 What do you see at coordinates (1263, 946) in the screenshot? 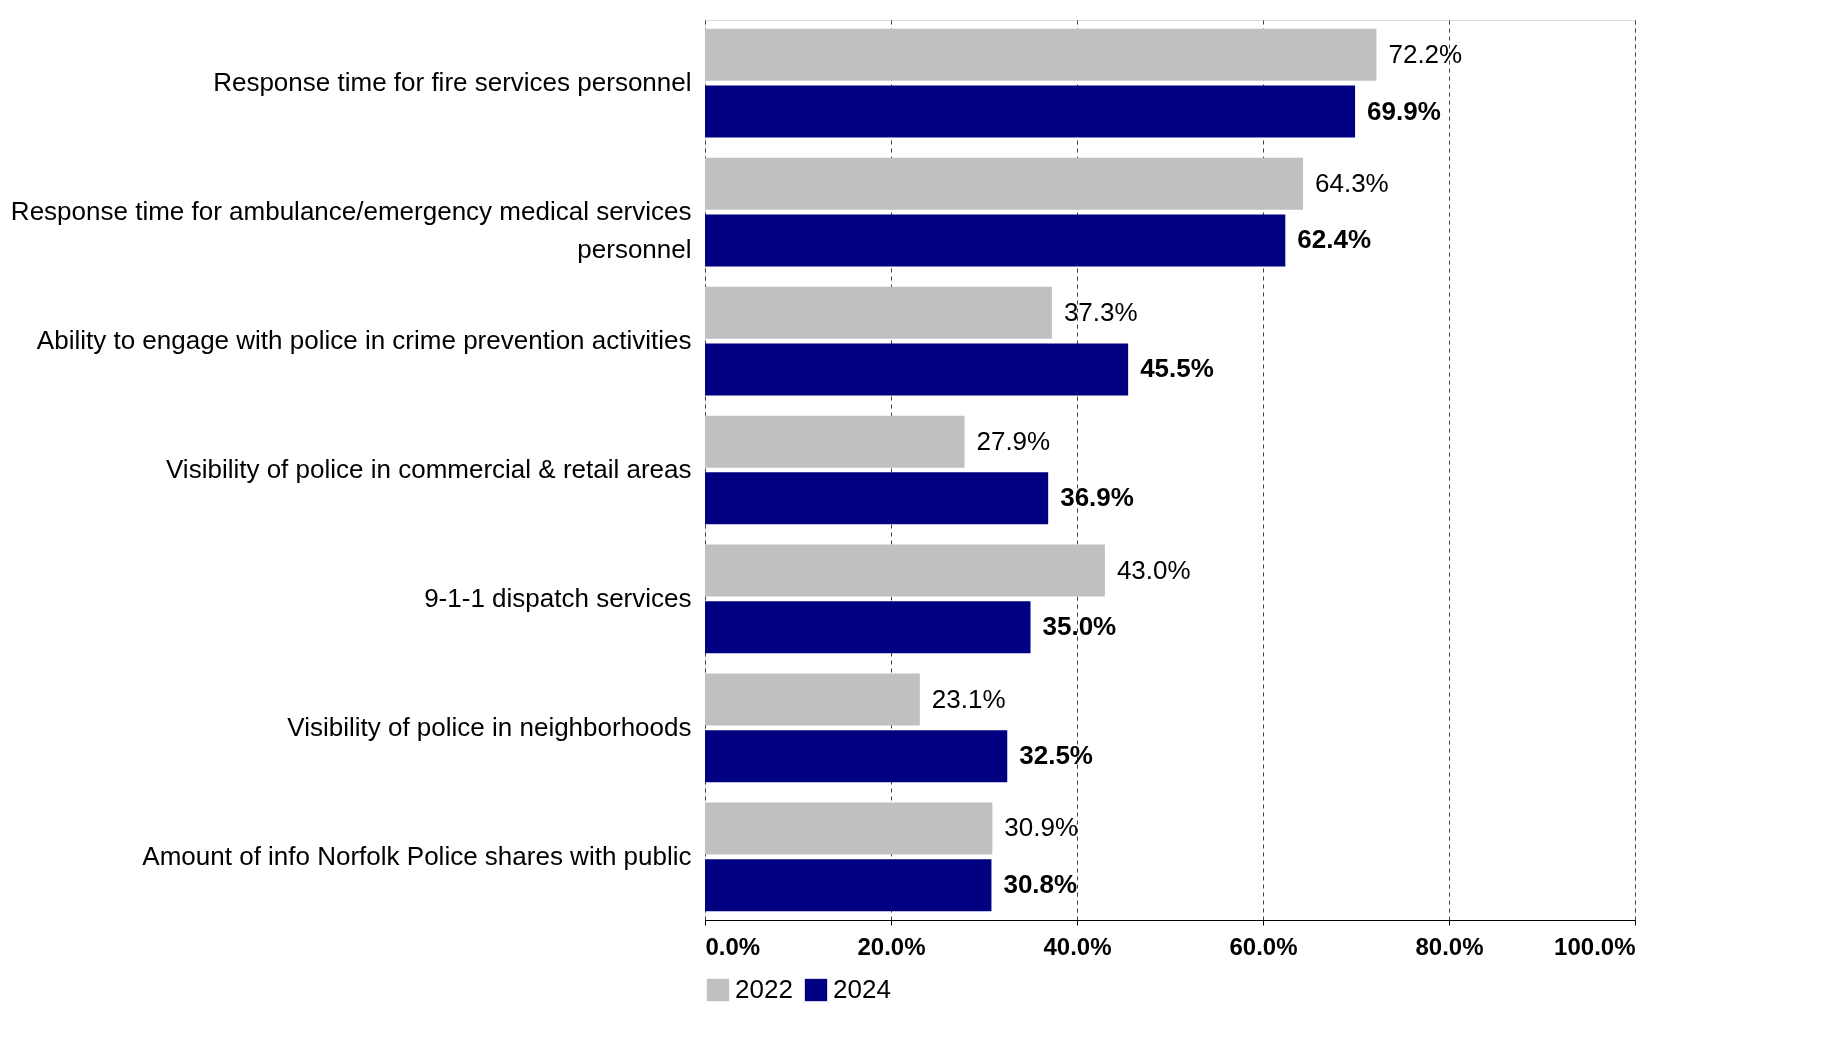
I see `x-tick-label: 60.0%` at bounding box center [1263, 946].